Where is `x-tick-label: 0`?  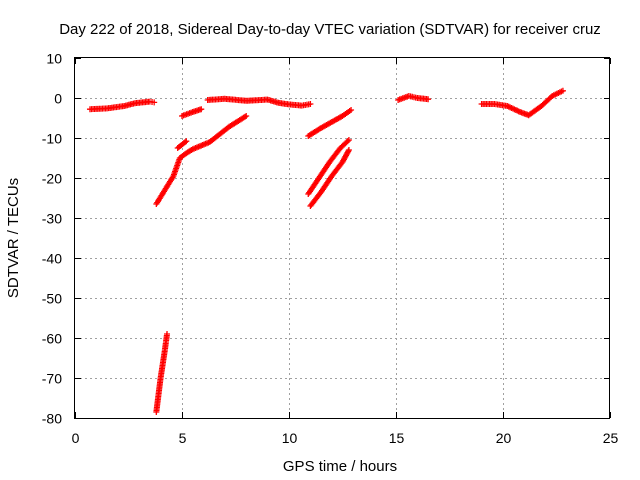 x-tick-label: 0 is located at coordinates (76, 438).